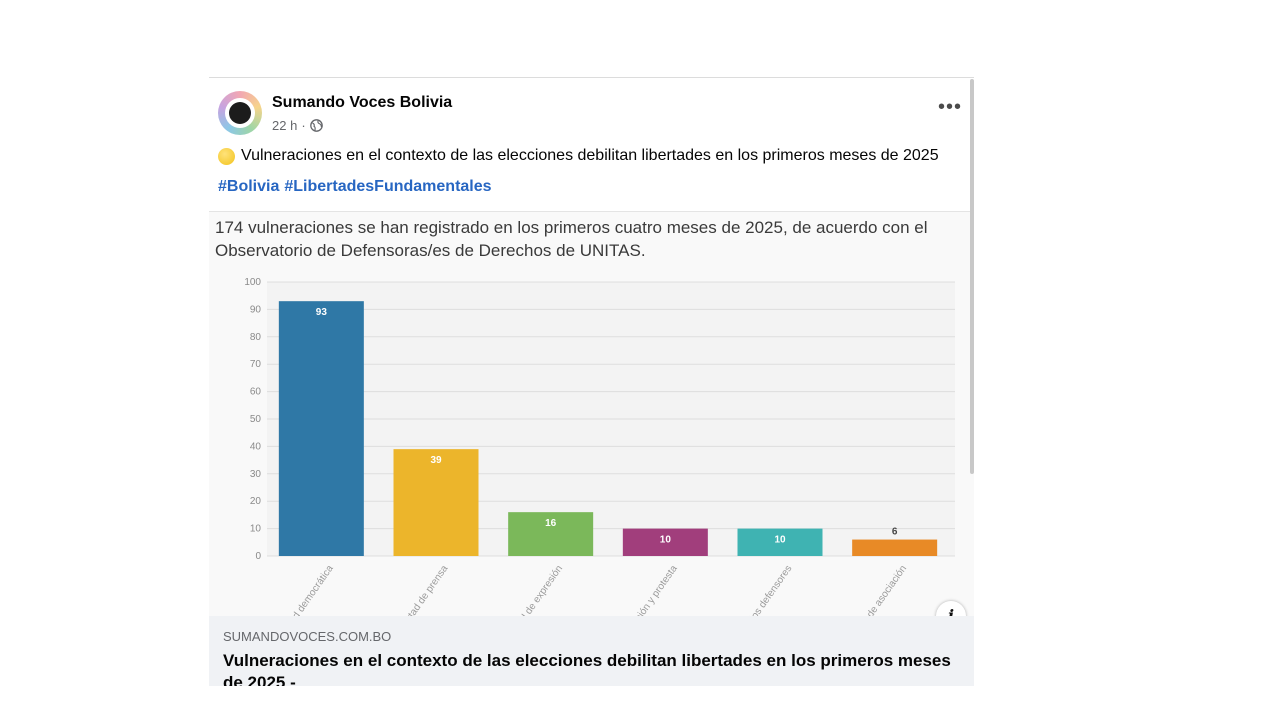 Image resolution: width=1280 pixels, height=720 pixels. I want to click on x-tick-label: Libertad de reunión y protesta, so click(637, 590).